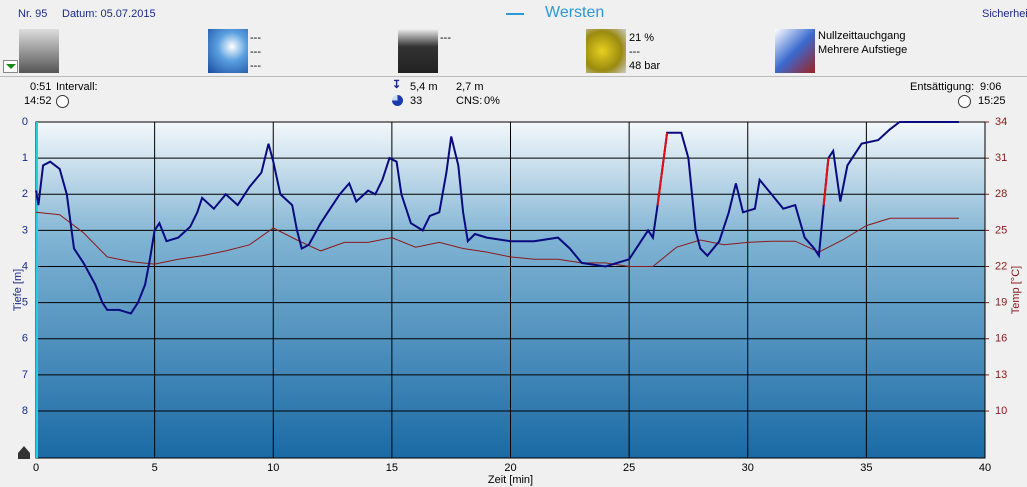 This screenshot has width=1027, height=487. Describe the element at coordinates (470, 87) in the screenshot. I see `avg-depth: 2,7 m` at that location.